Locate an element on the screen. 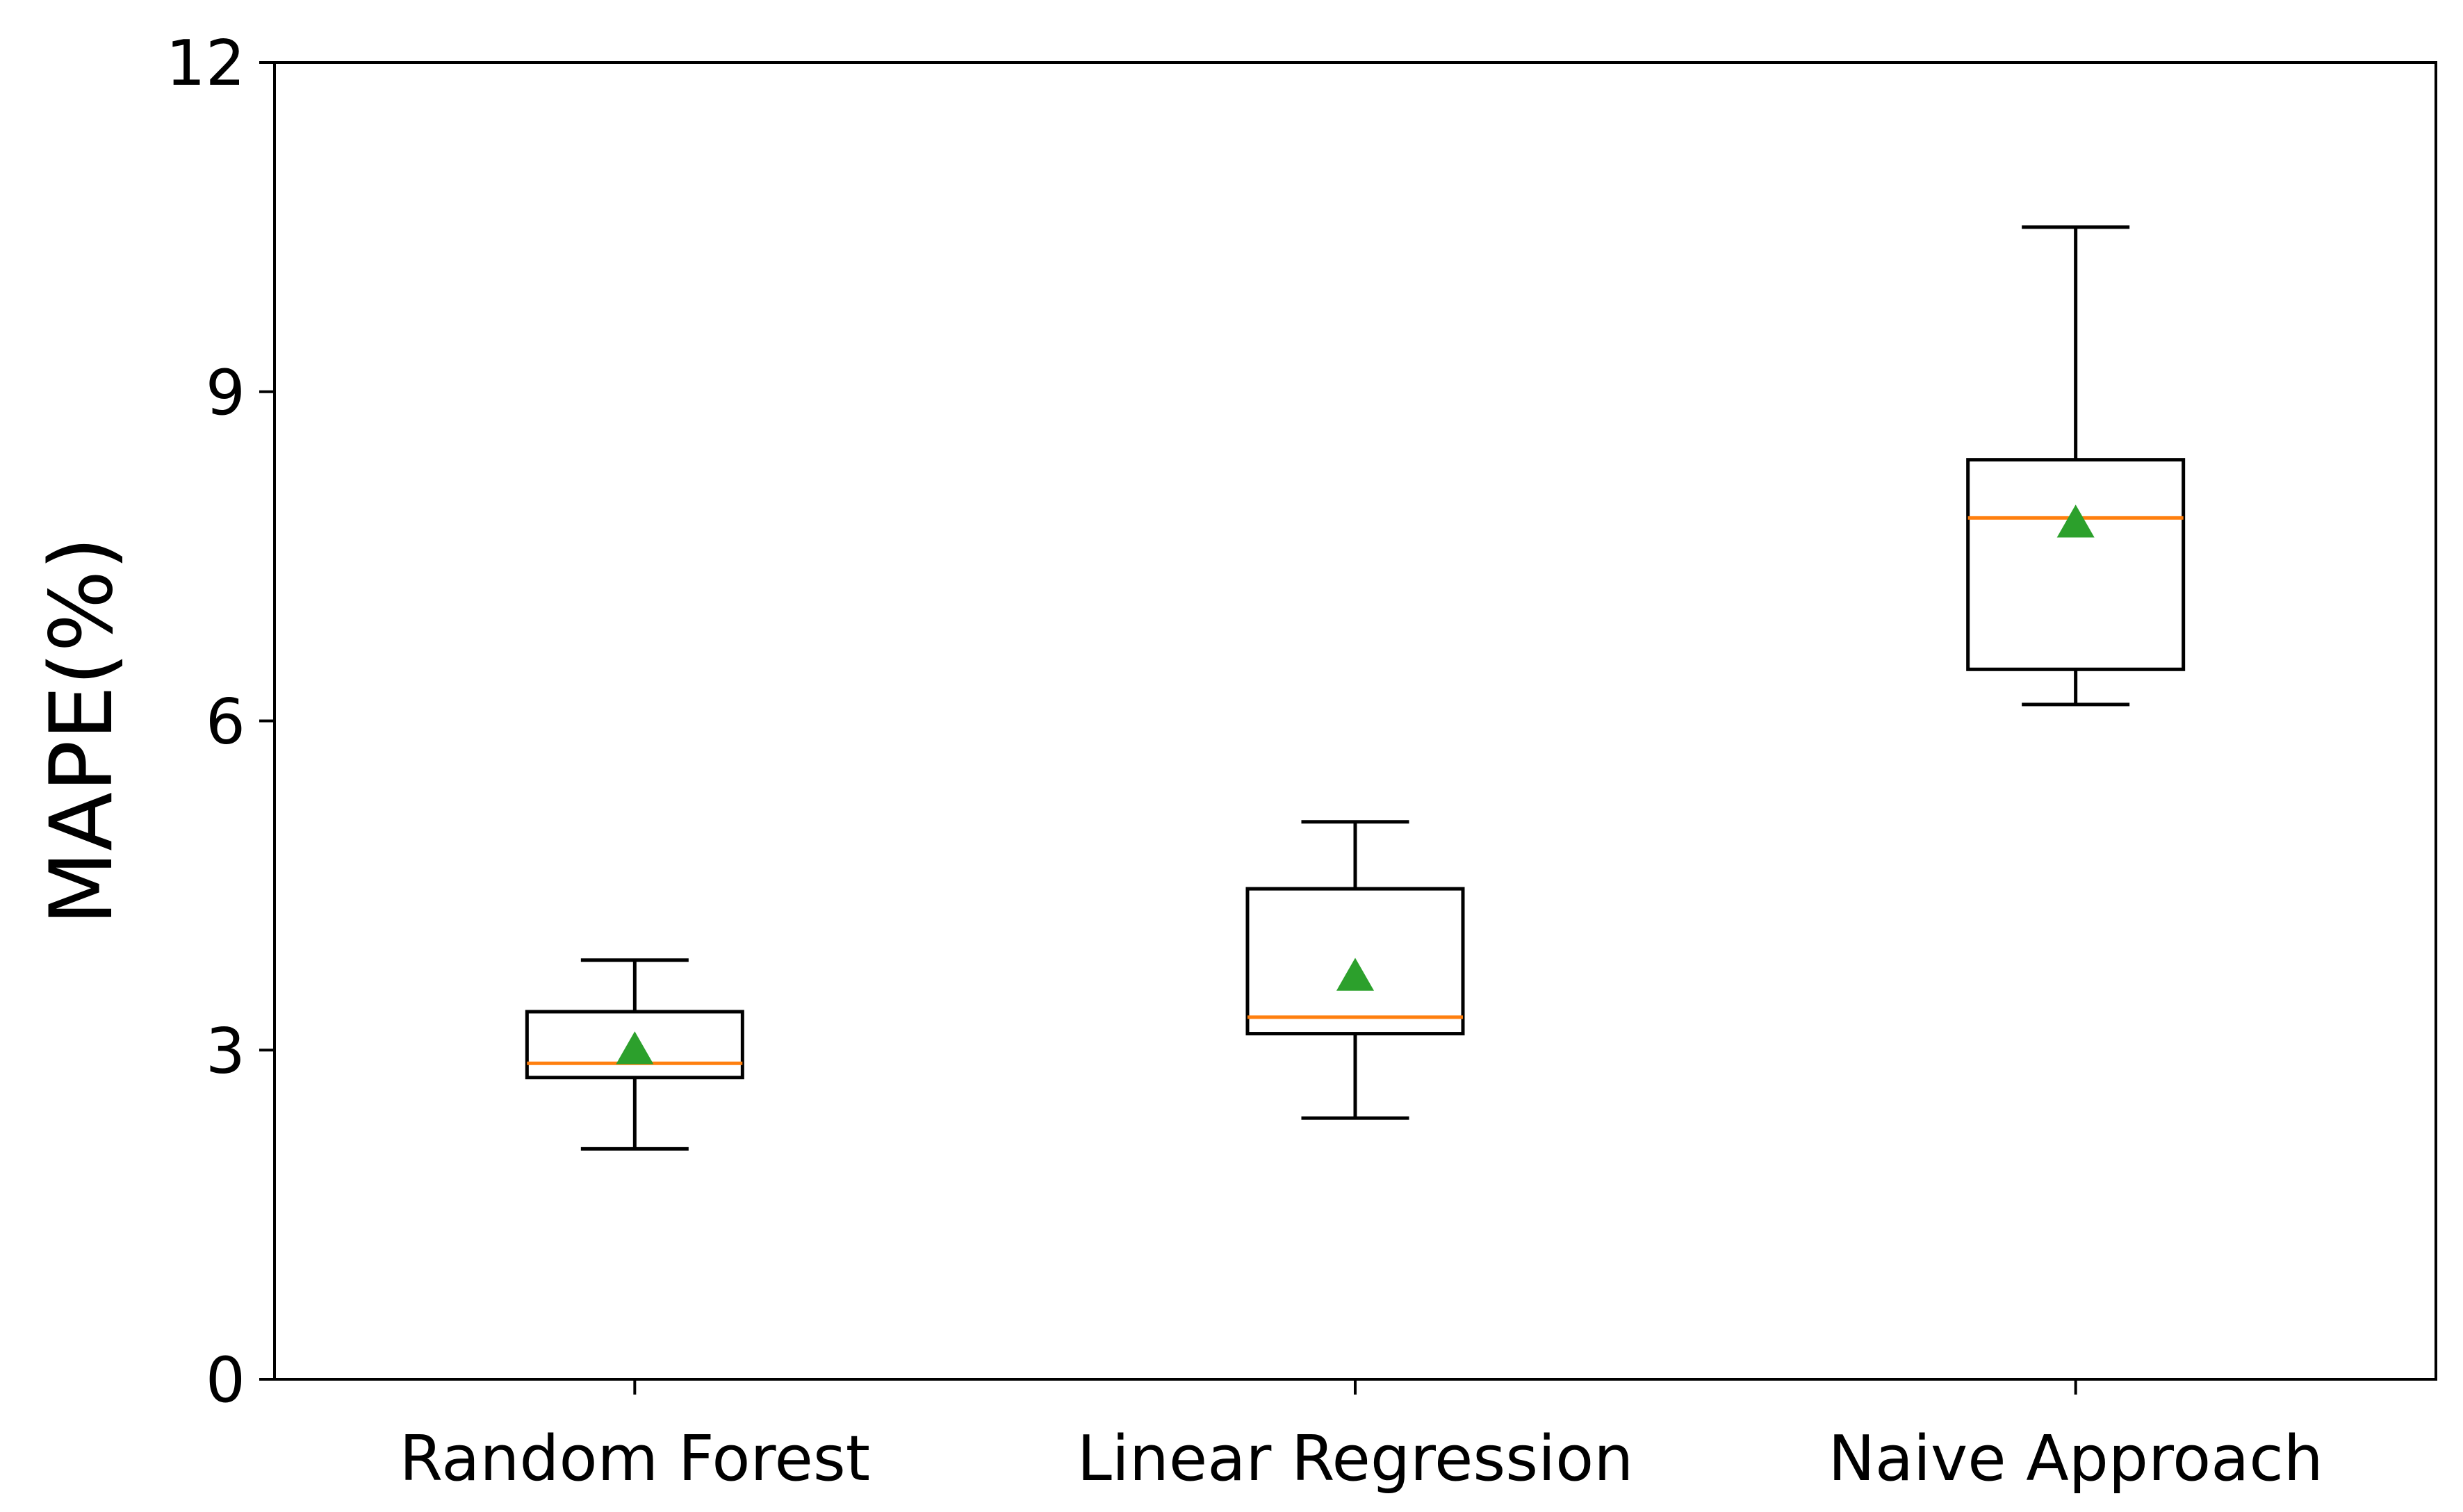 The width and height of the screenshot is (2463, 1512). y-tick-label: 3 is located at coordinates (225, 1050).